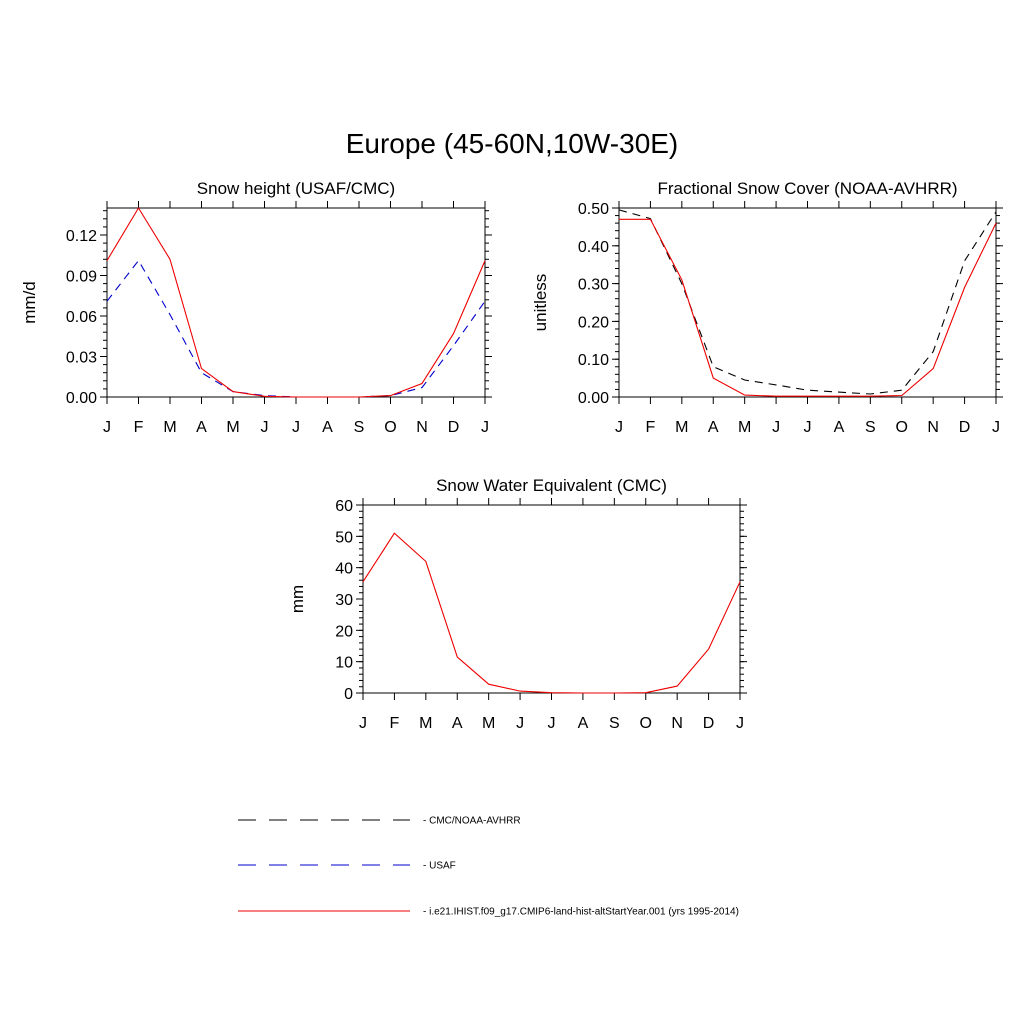 This screenshot has height=1024, width=1024. I want to click on y-tick-label: 0.03, so click(81, 358).